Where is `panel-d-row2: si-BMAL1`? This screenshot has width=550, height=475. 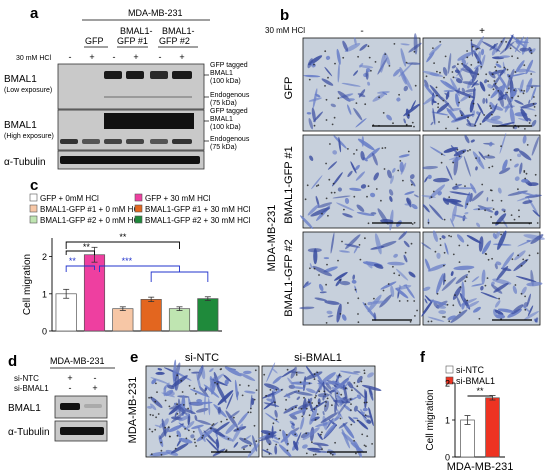 panel-d-row2: si-BMAL1 is located at coordinates (31, 388).